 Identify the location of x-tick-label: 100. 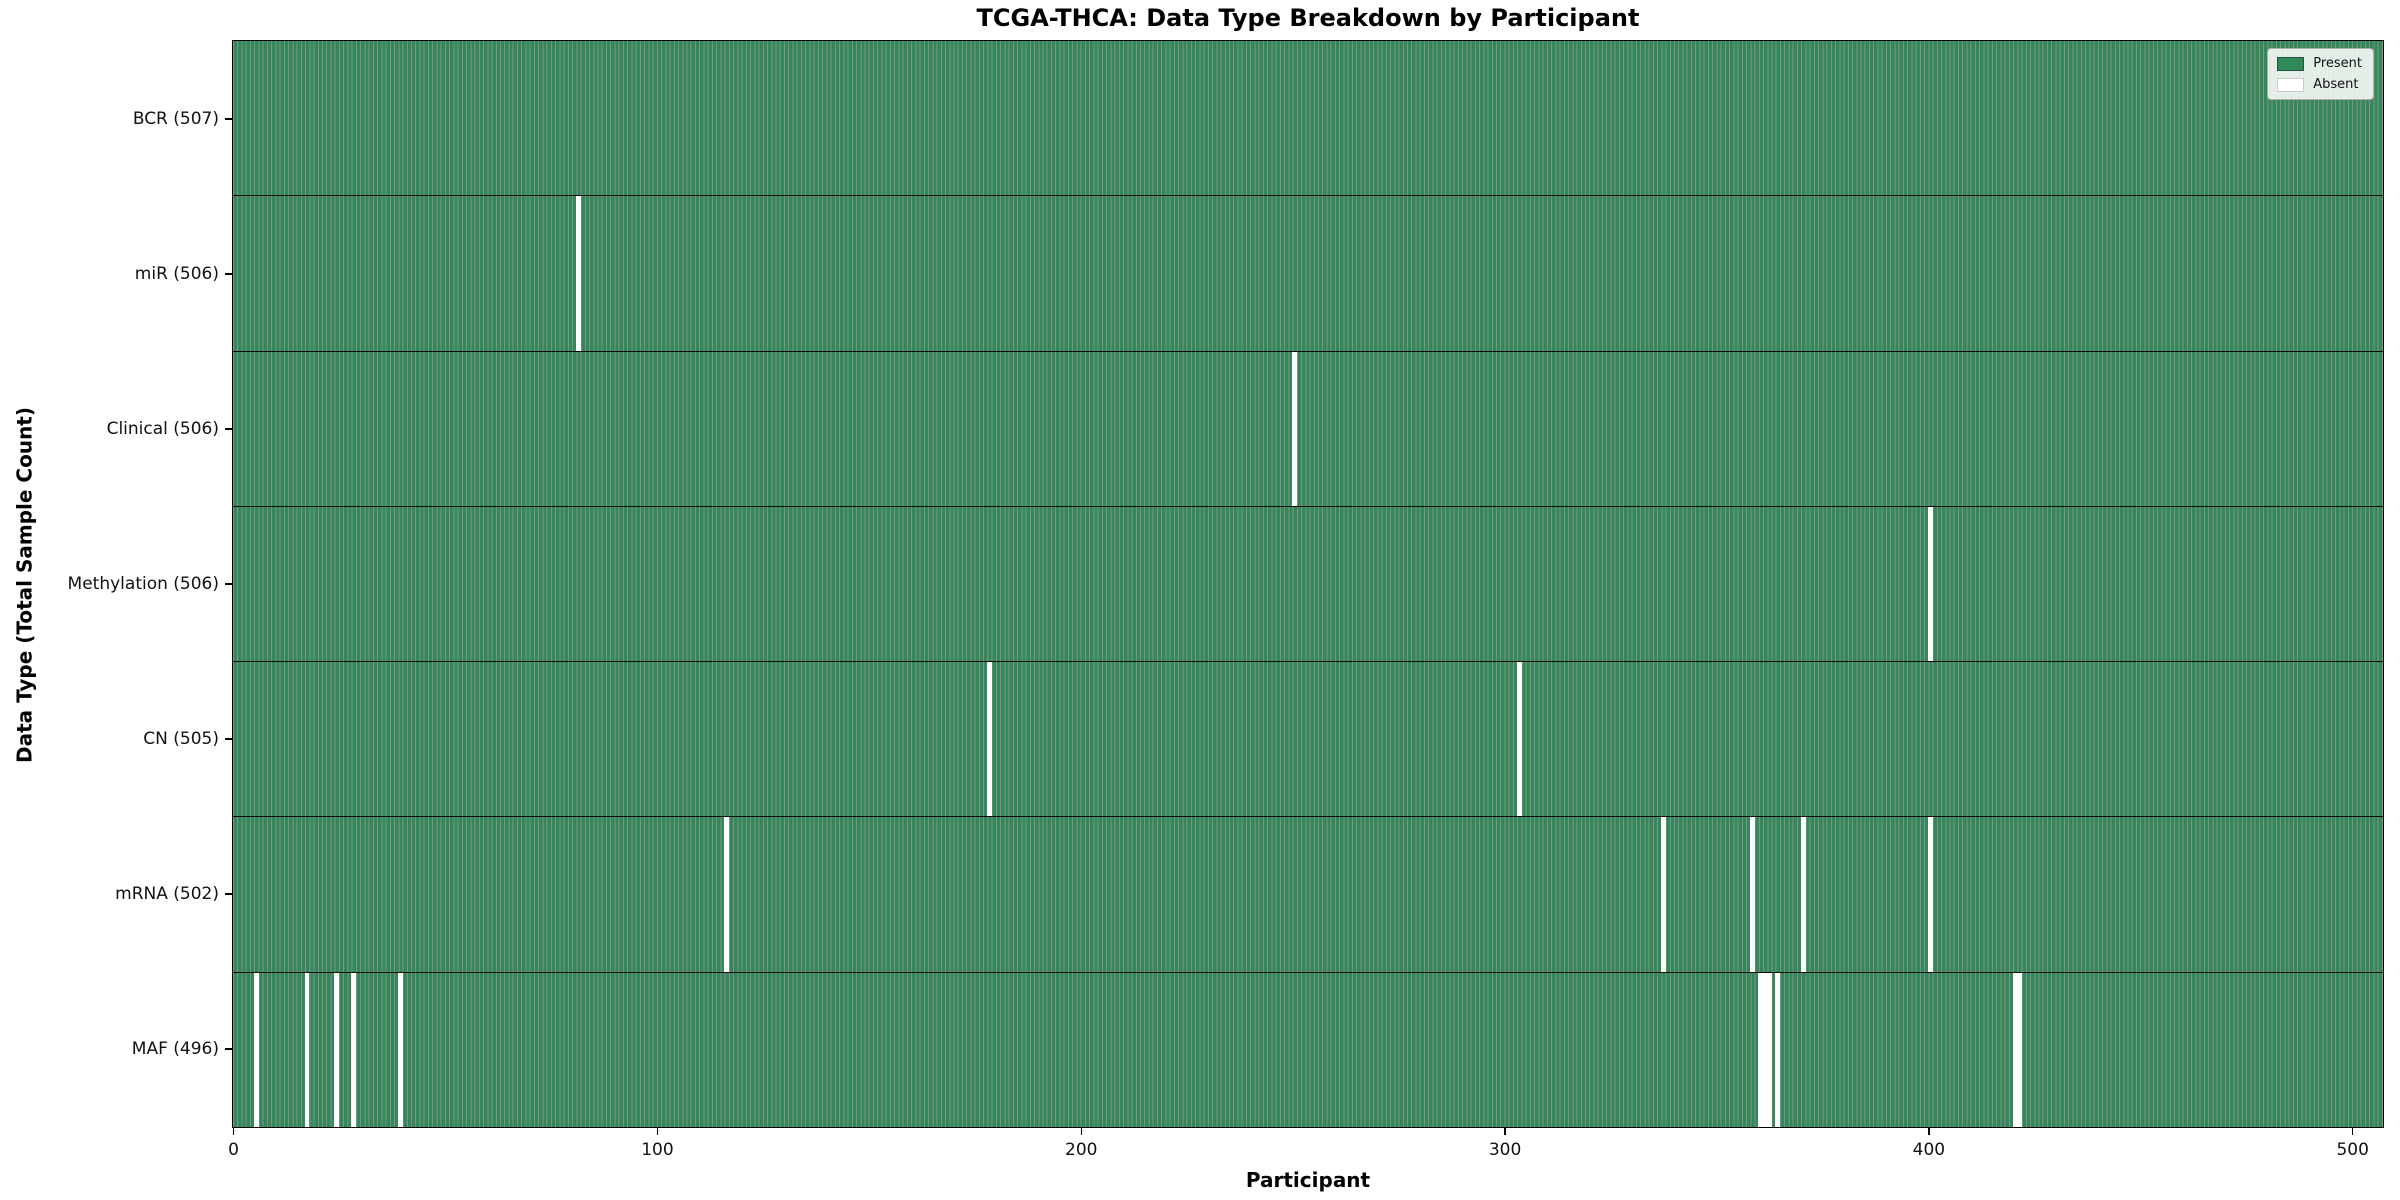
(657, 1150).